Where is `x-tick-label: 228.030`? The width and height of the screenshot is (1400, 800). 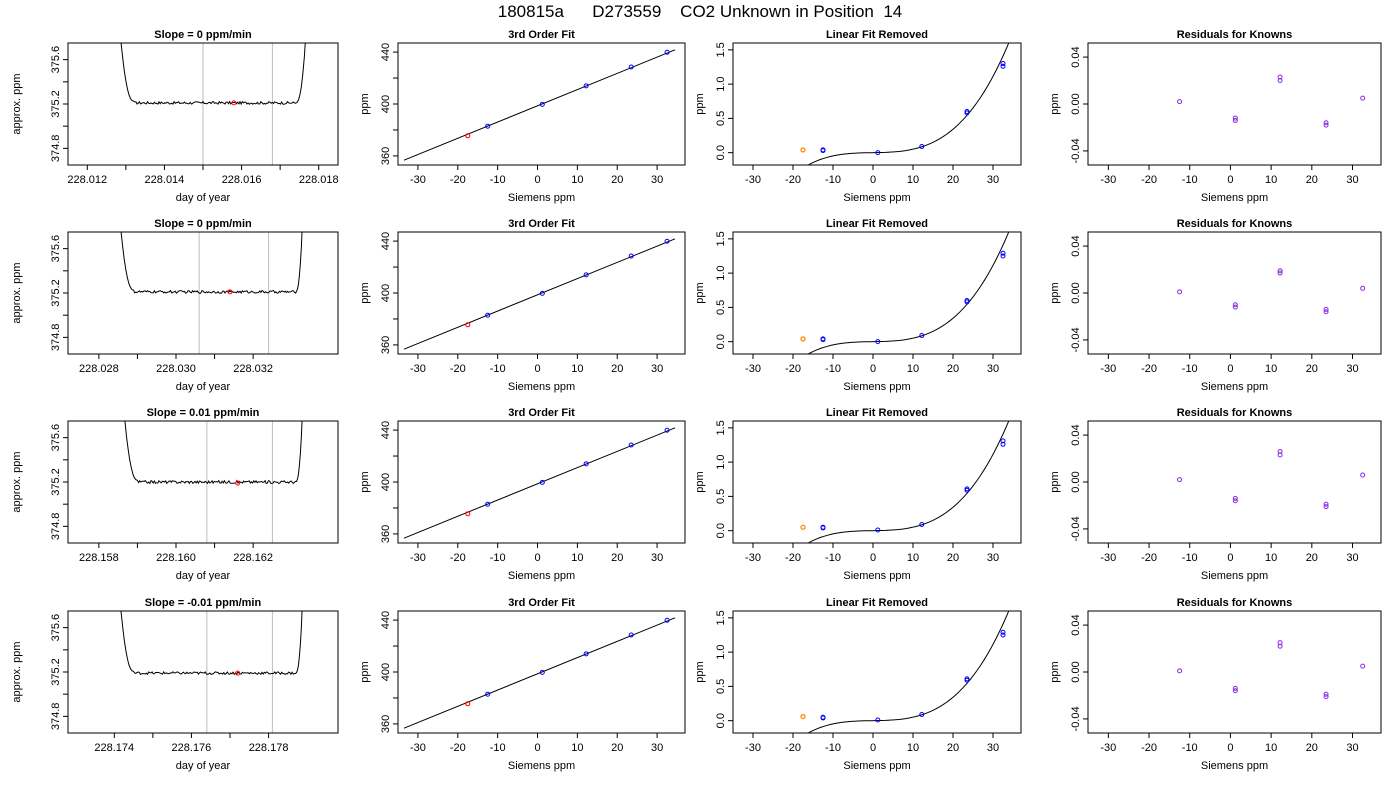
x-tick-label: 228.030 is located at coordinates (176, 369).